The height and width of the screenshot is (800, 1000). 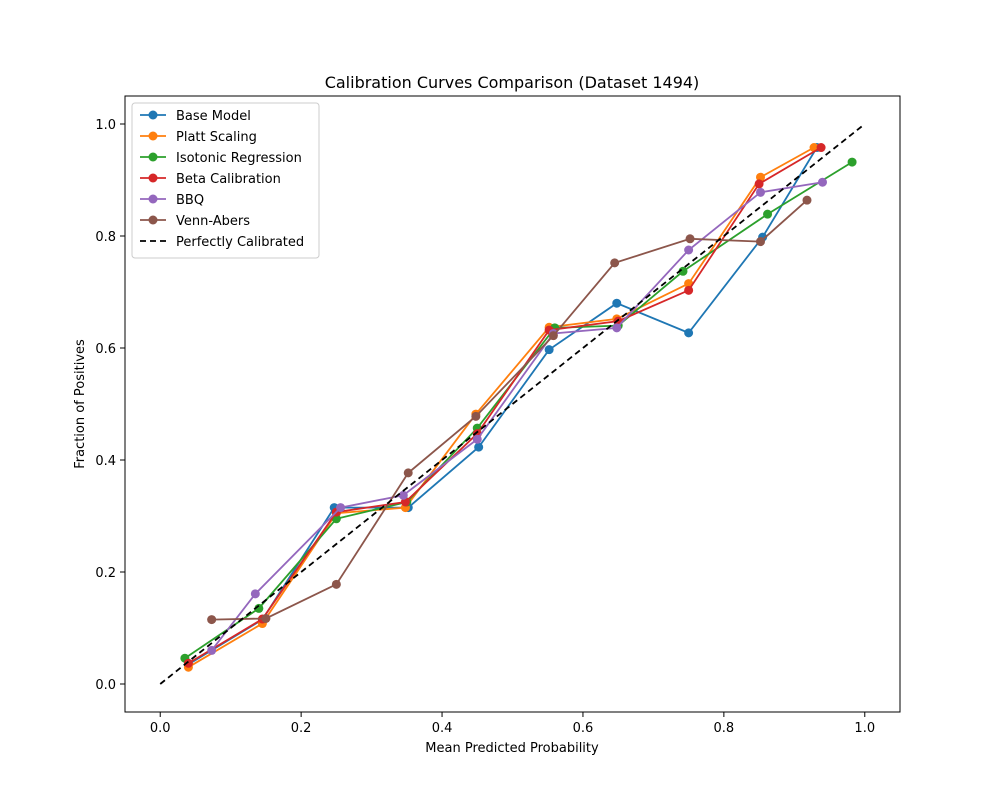 I want to click on legend-box, so click(x=225, y=180).